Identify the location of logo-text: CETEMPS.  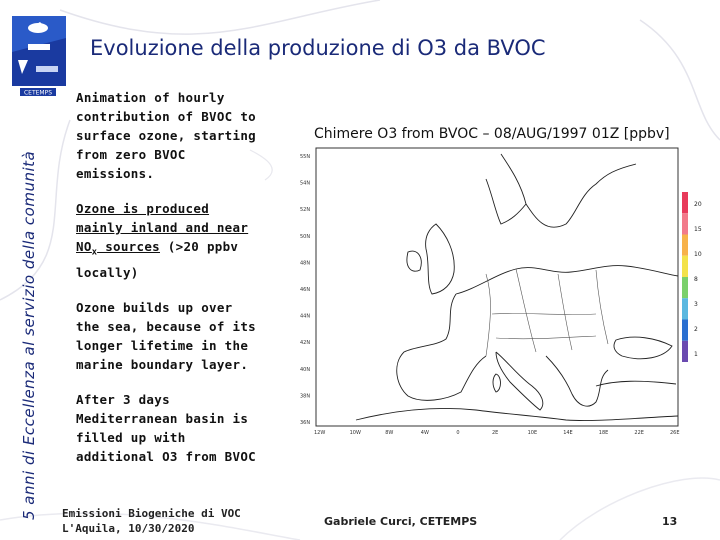
(38, 93).